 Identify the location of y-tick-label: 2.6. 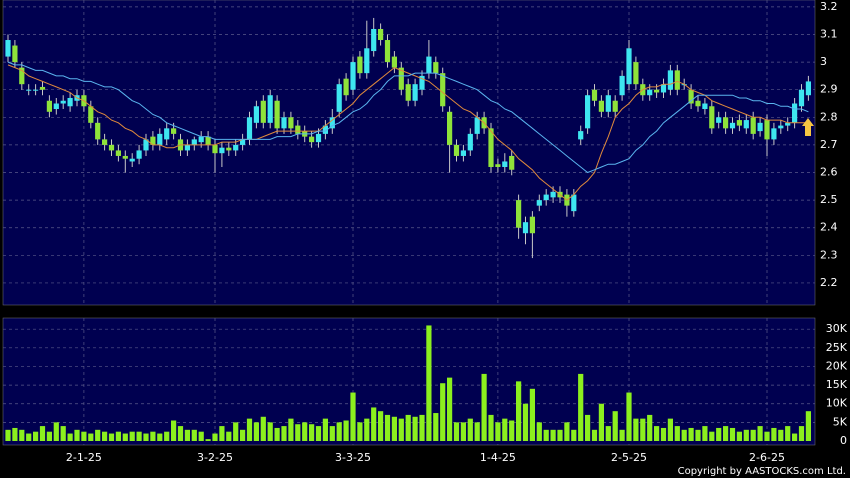
(829, 172).